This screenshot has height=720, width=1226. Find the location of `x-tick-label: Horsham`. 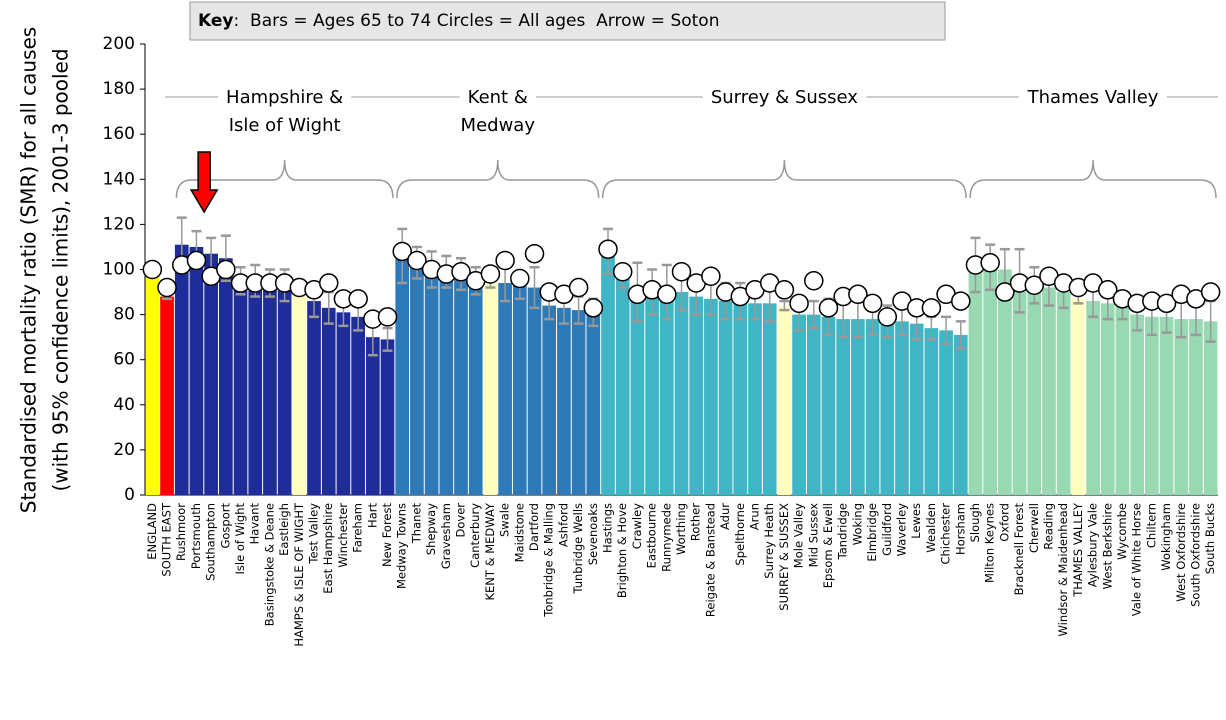

x-tick-label: Horsham is located at coordinates (960, 529).